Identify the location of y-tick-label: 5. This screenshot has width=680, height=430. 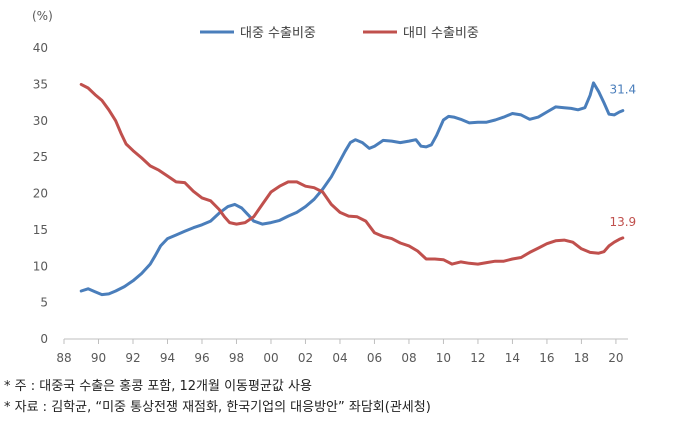
(44, 303).